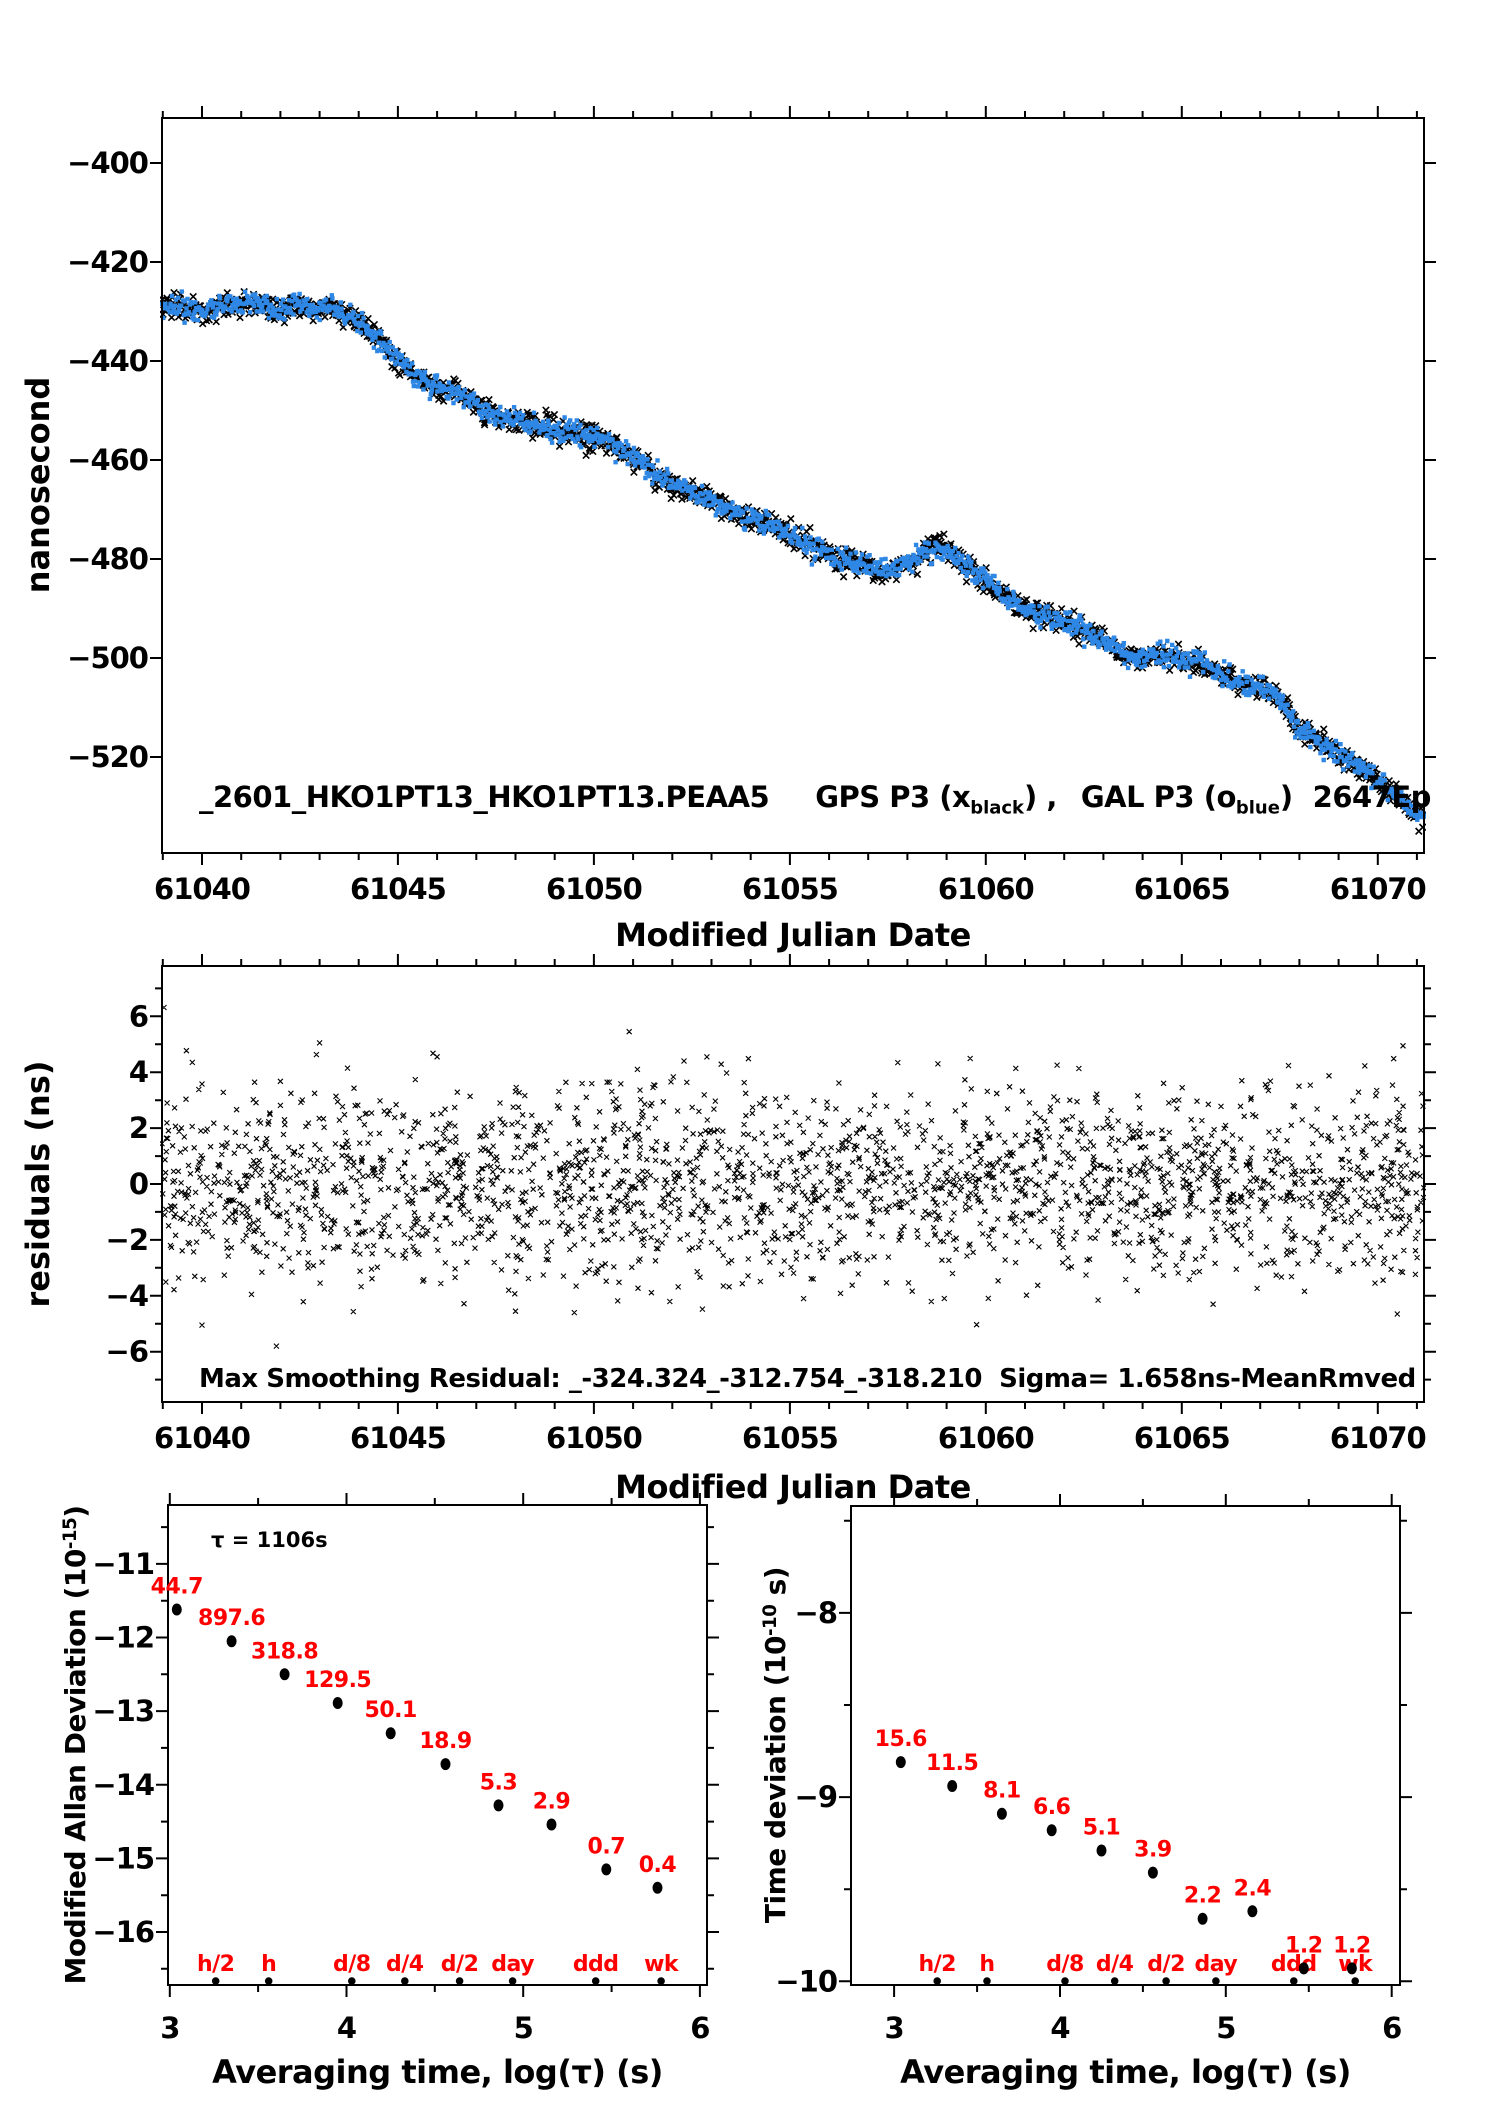 The image size is (1488, 2105). I want to click on mdev-point-label: 5.3, so click(498, 1782).